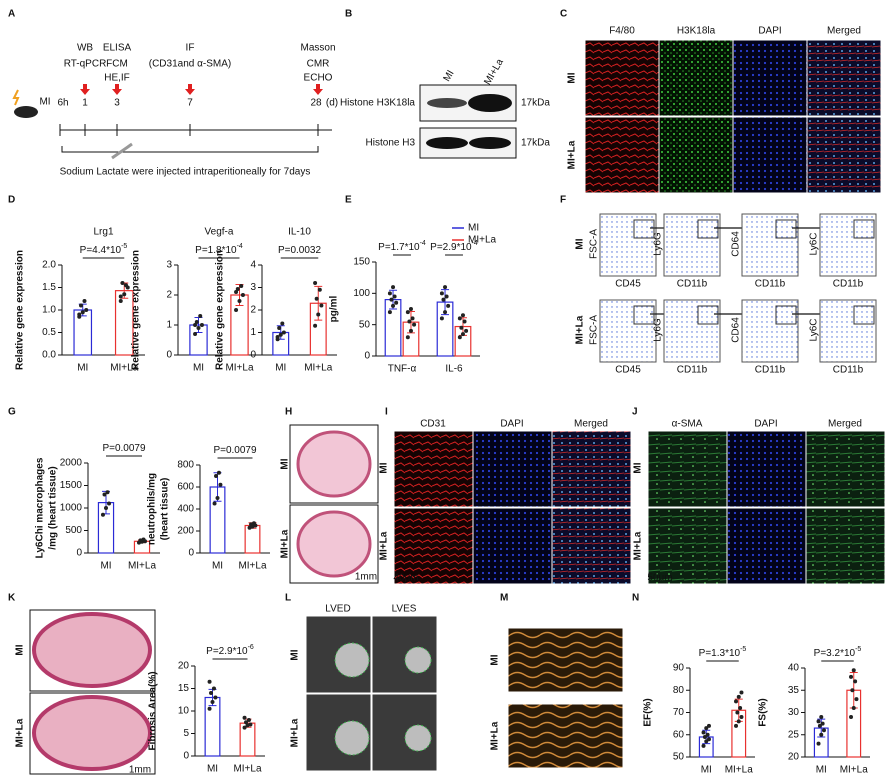  What do you see at coordinates (12, 598) in the screenshot?
I see `panel-letter: K` at bounding box center [12, 598].